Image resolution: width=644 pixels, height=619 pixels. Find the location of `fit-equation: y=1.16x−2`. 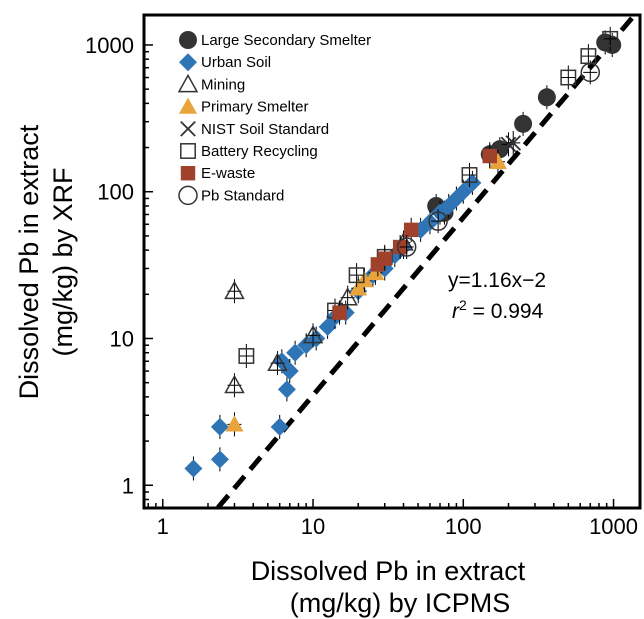

fit-equation: y=1.16x−2 is located at coordinates (497, 280).